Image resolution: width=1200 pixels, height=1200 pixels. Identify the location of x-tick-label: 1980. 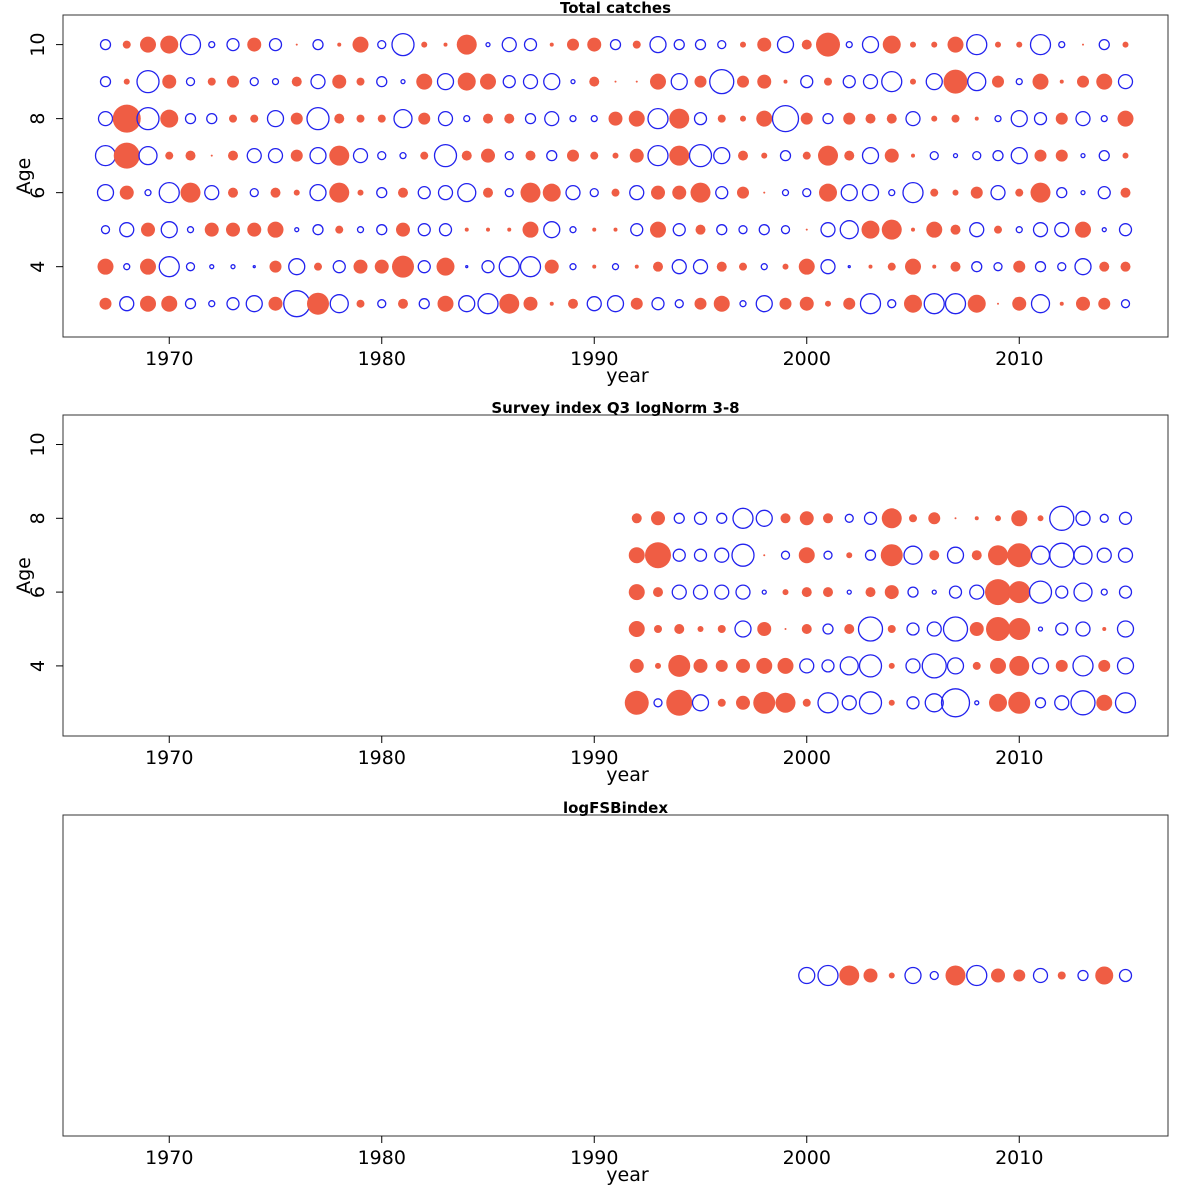
(382, 359).